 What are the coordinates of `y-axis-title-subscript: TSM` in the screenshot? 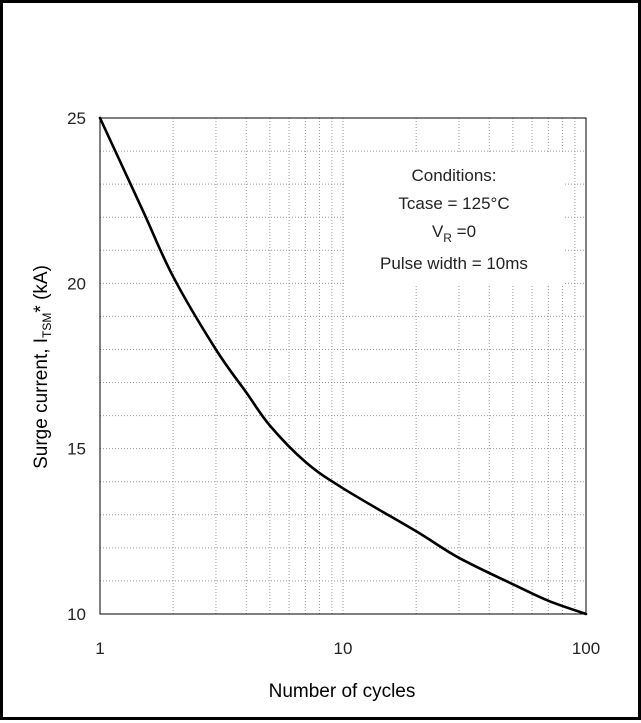 It's located at (47, 325).